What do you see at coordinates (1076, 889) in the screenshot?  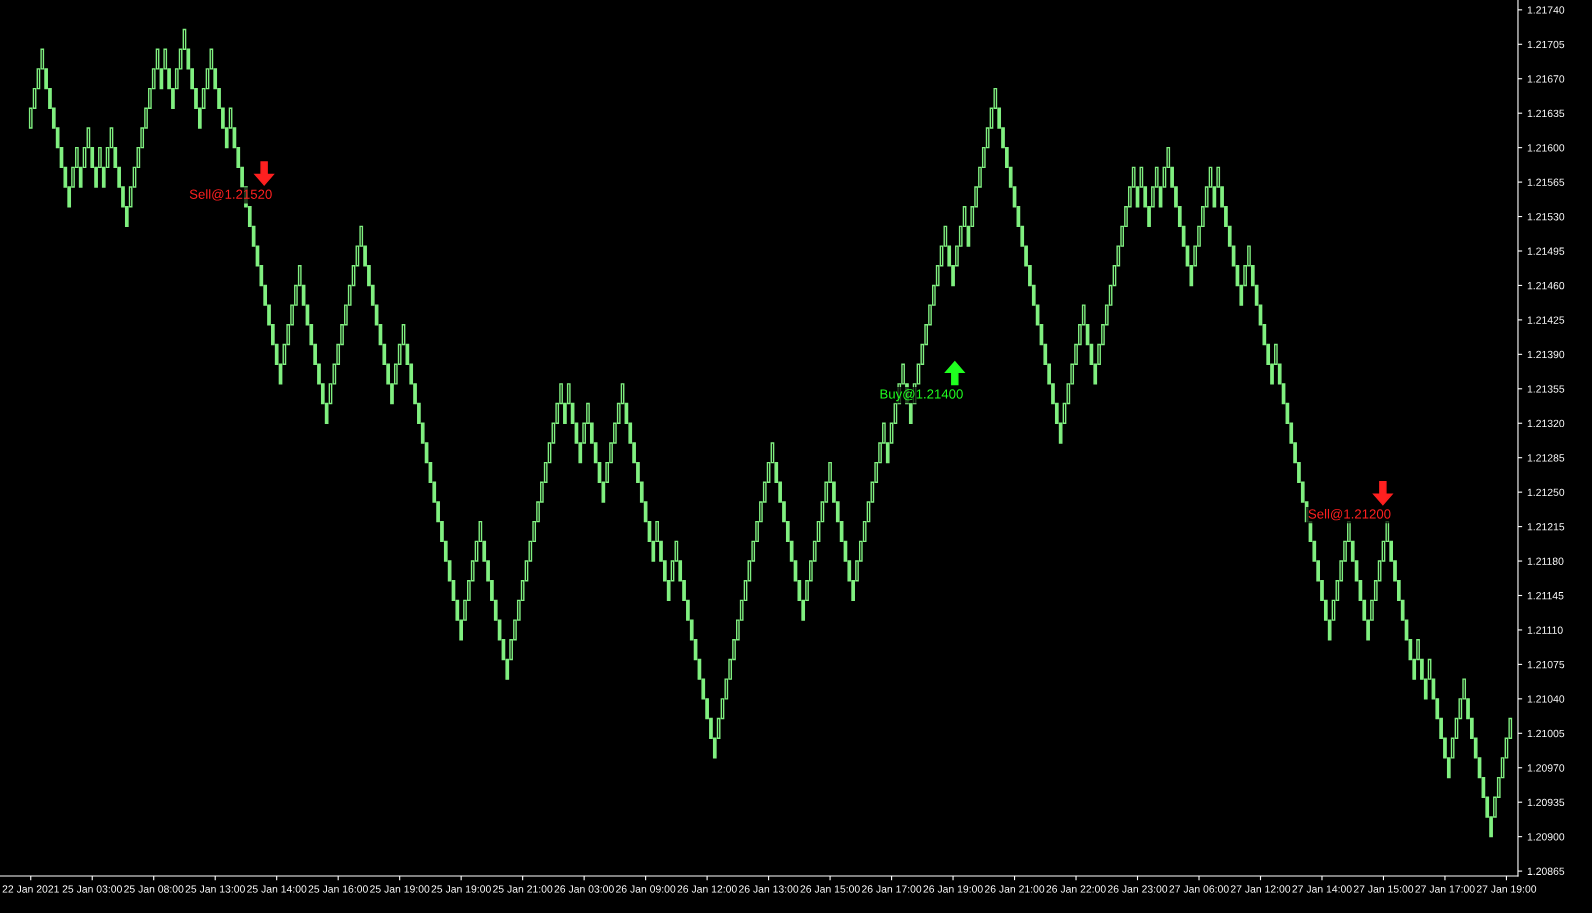 I see `x-tick-label: 26 Jan 22:00` at bounding box center [1076, 889].